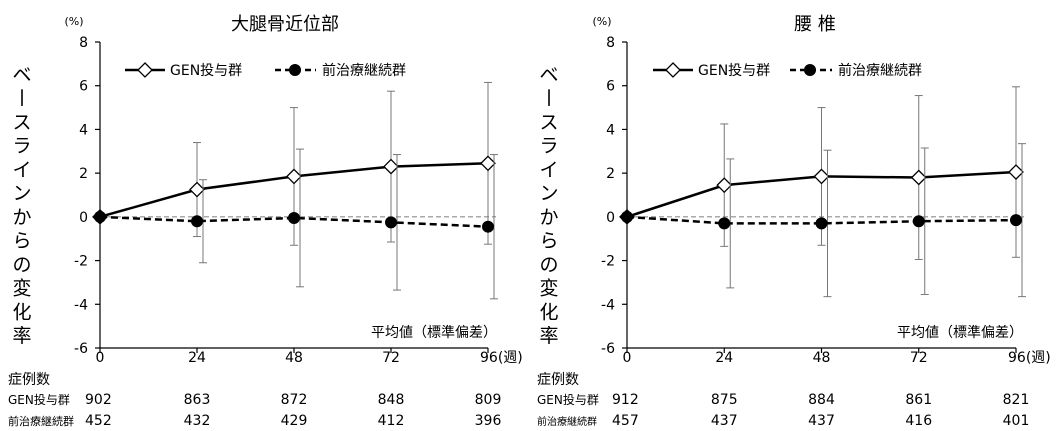  Describe the element at coordinates (918, 421) in the screenshot. I see `case-count: 416` at that location.